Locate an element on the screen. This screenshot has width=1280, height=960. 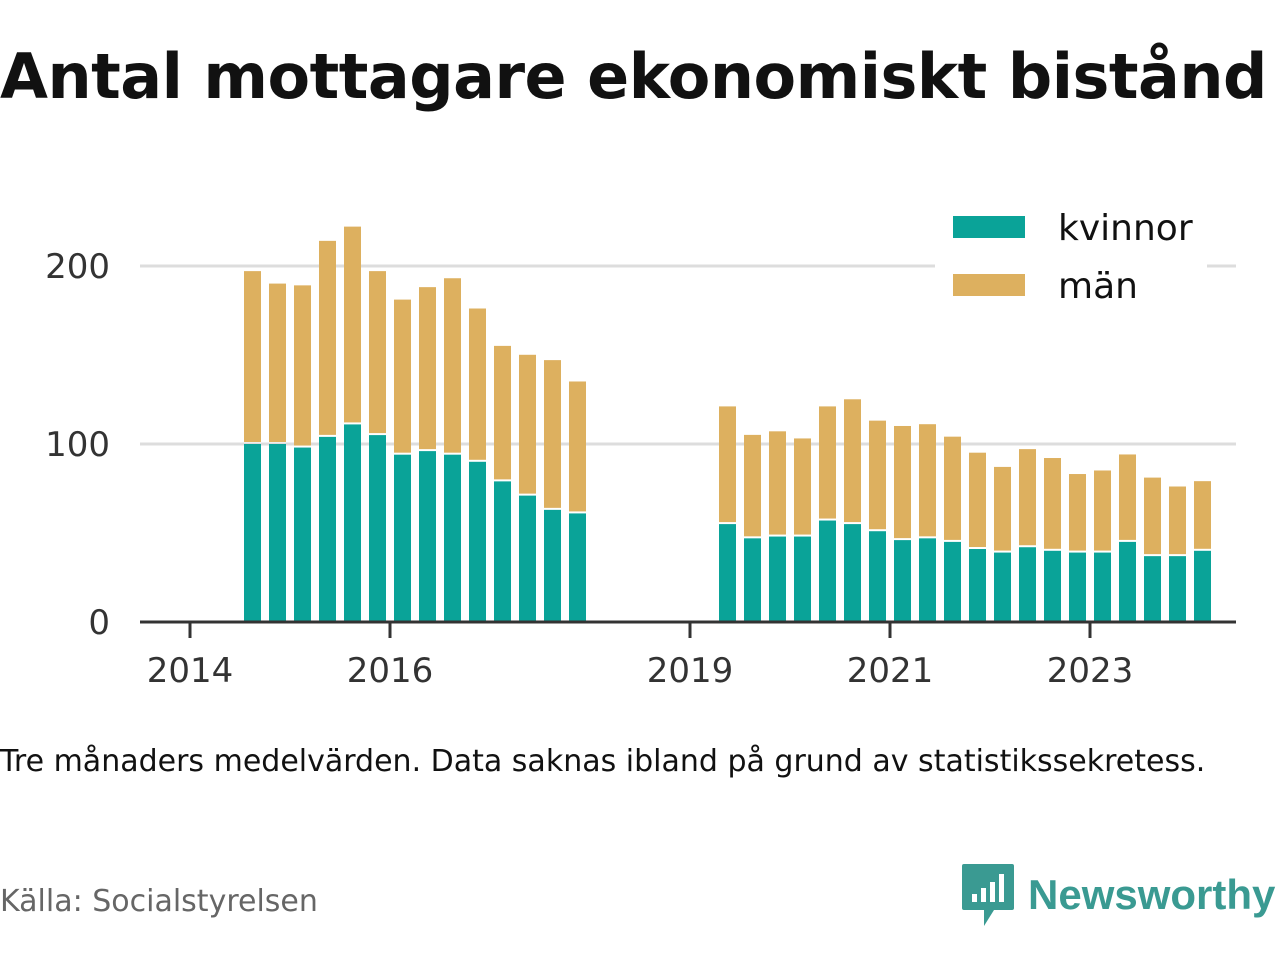
legend: kvinnor män is located at coordinates (1071, 259).